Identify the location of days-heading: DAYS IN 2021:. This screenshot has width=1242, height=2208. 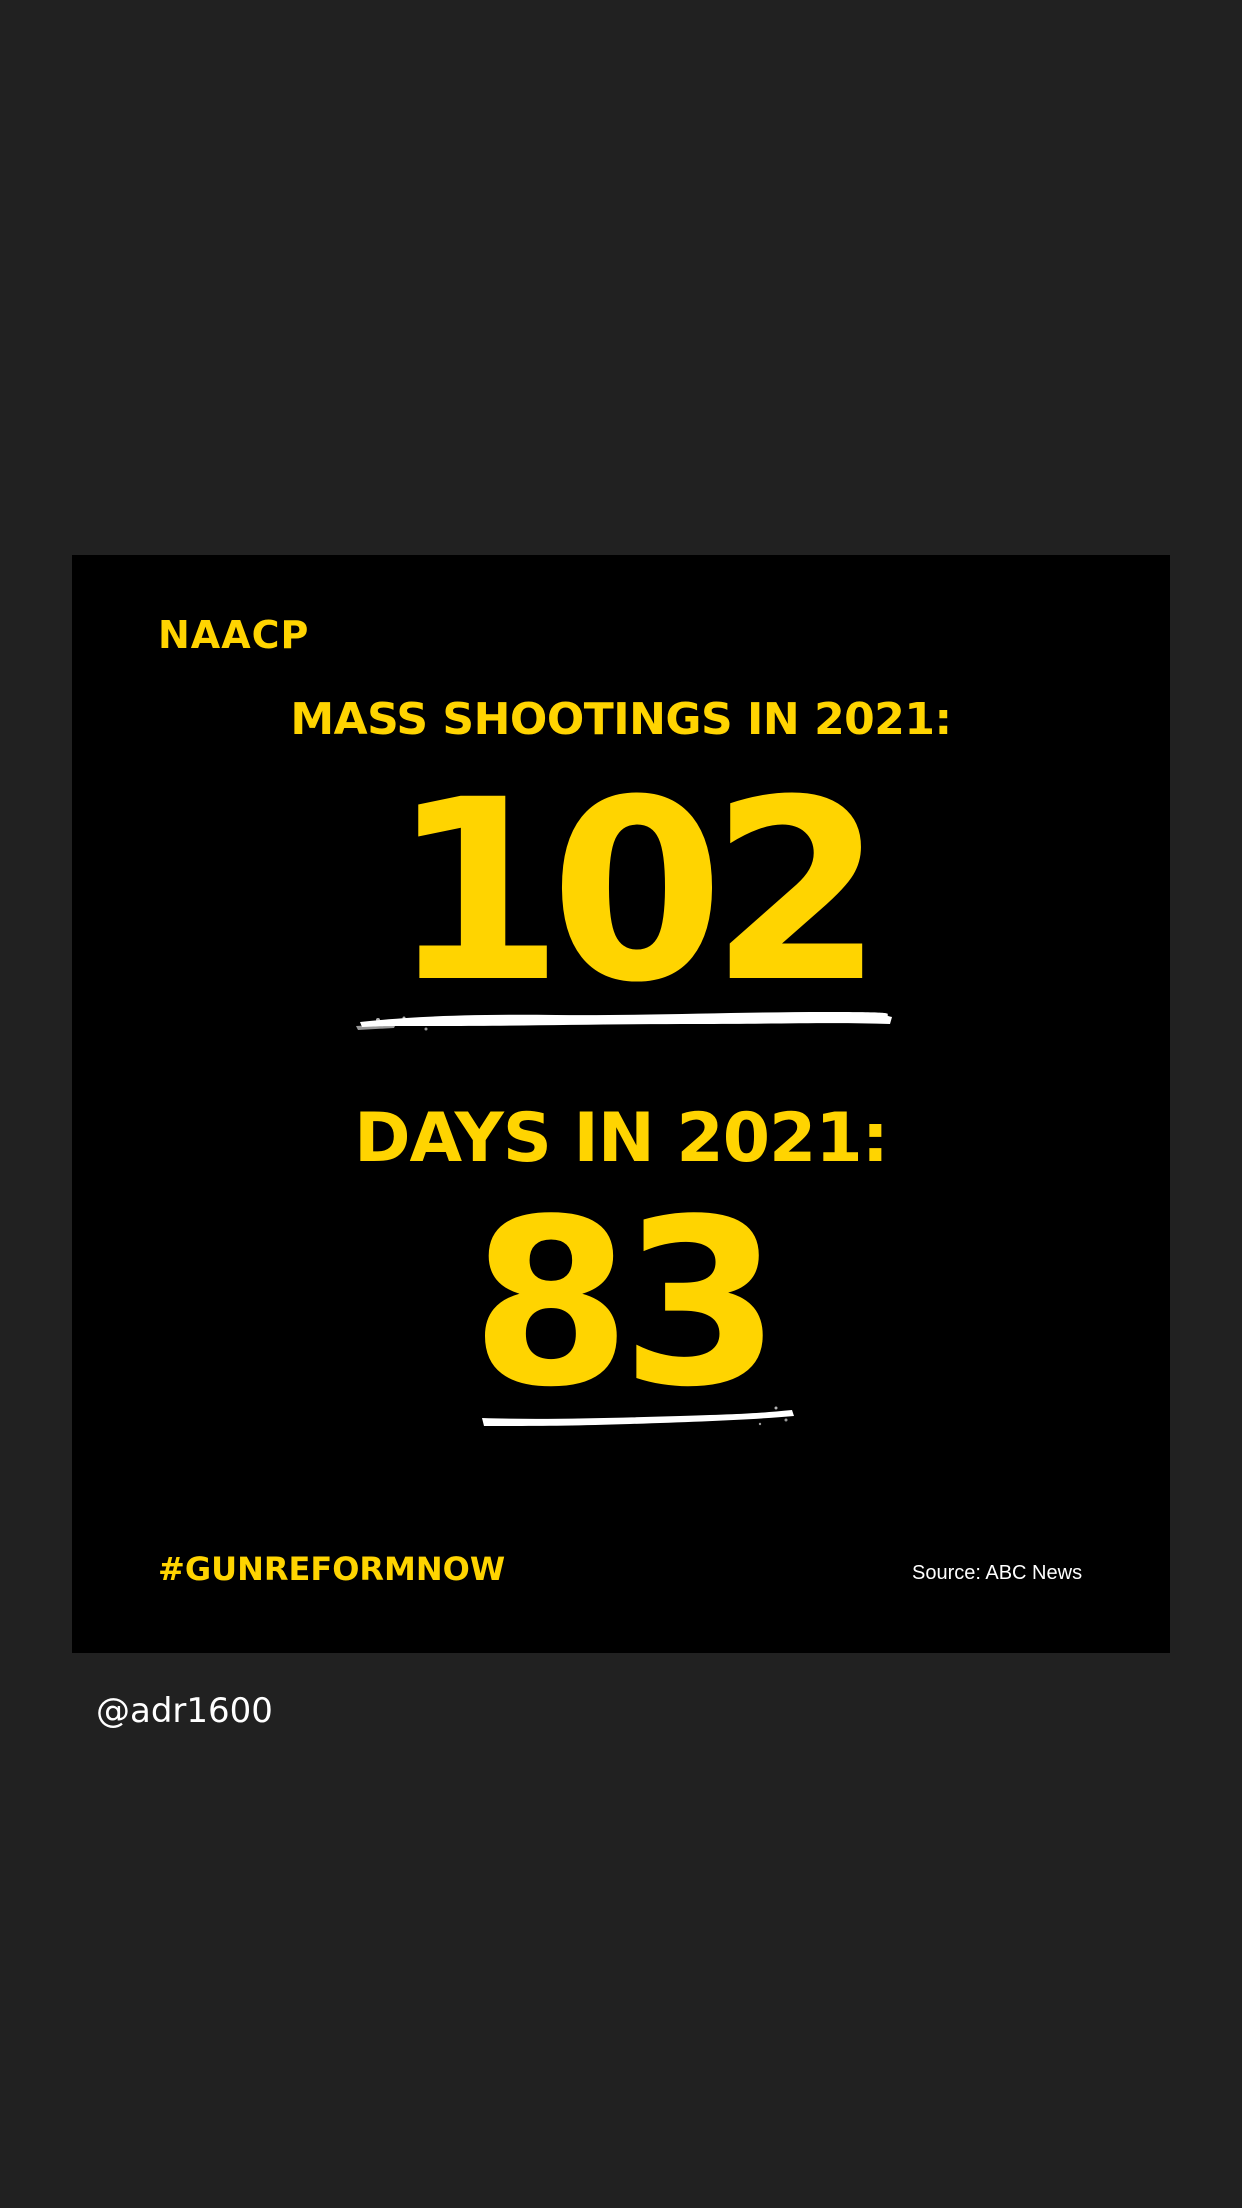
(621, 1138).